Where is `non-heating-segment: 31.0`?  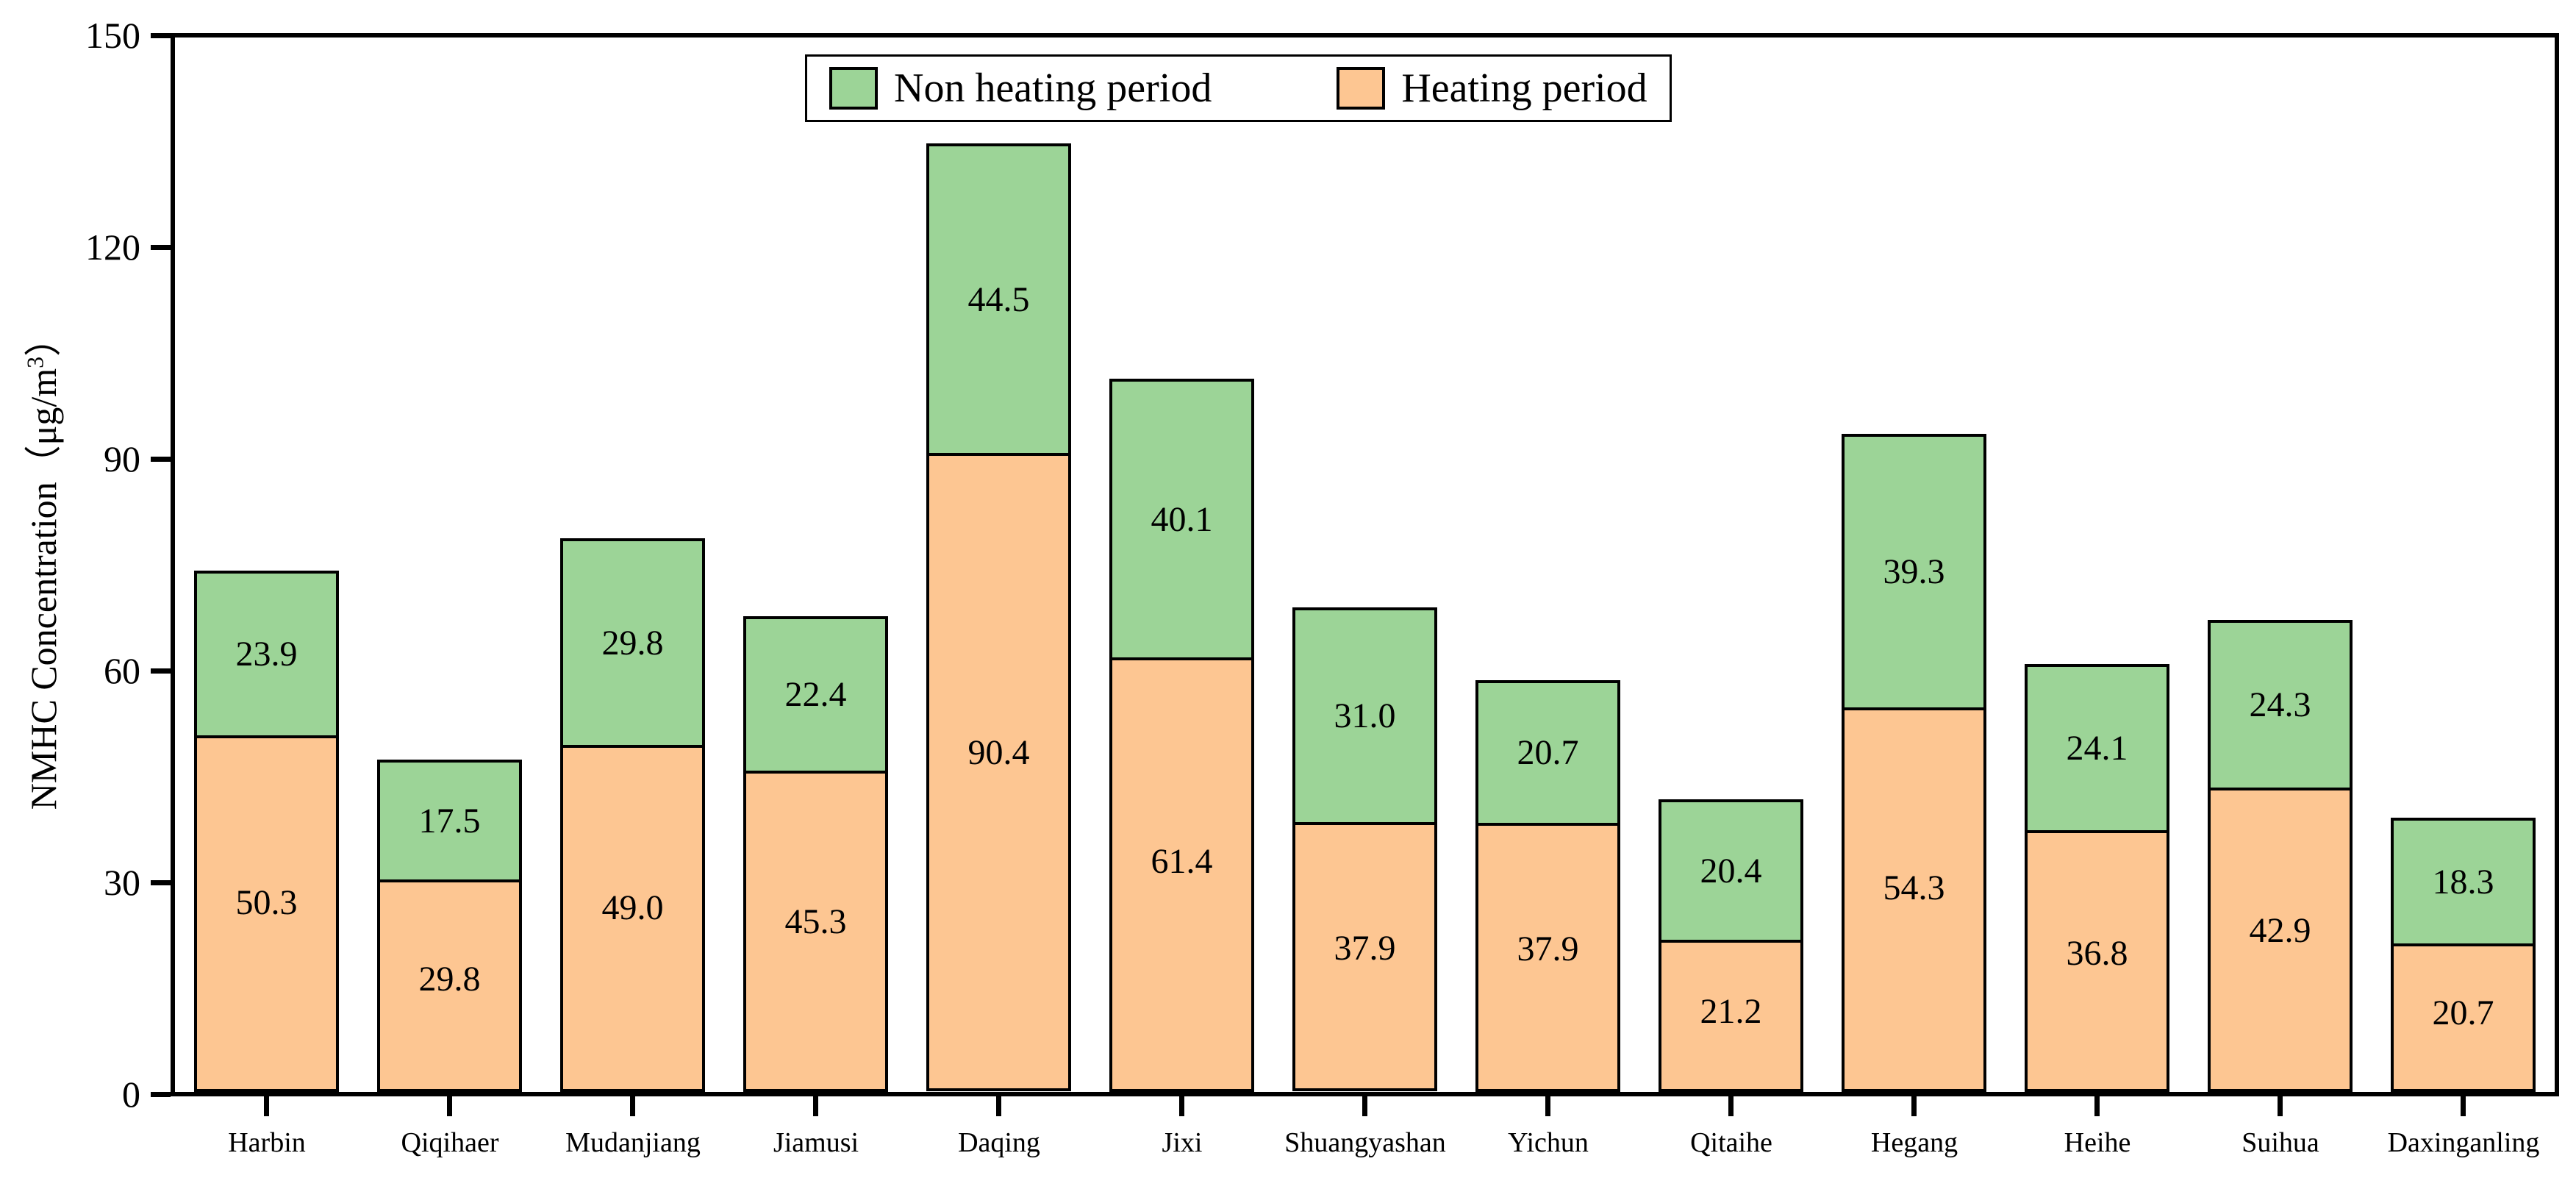 non-heating-segment: 31.0 is located at coordinates (1364, 716).